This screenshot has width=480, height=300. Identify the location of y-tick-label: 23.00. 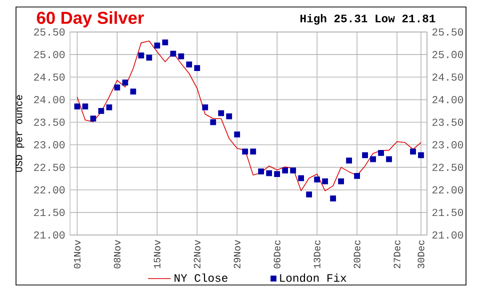
(49, 144).